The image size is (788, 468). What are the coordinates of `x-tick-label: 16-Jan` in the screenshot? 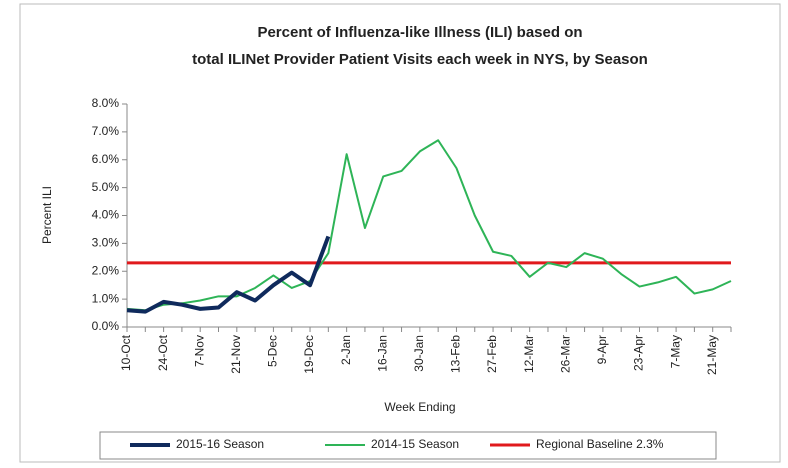 It's located at (382, 353).